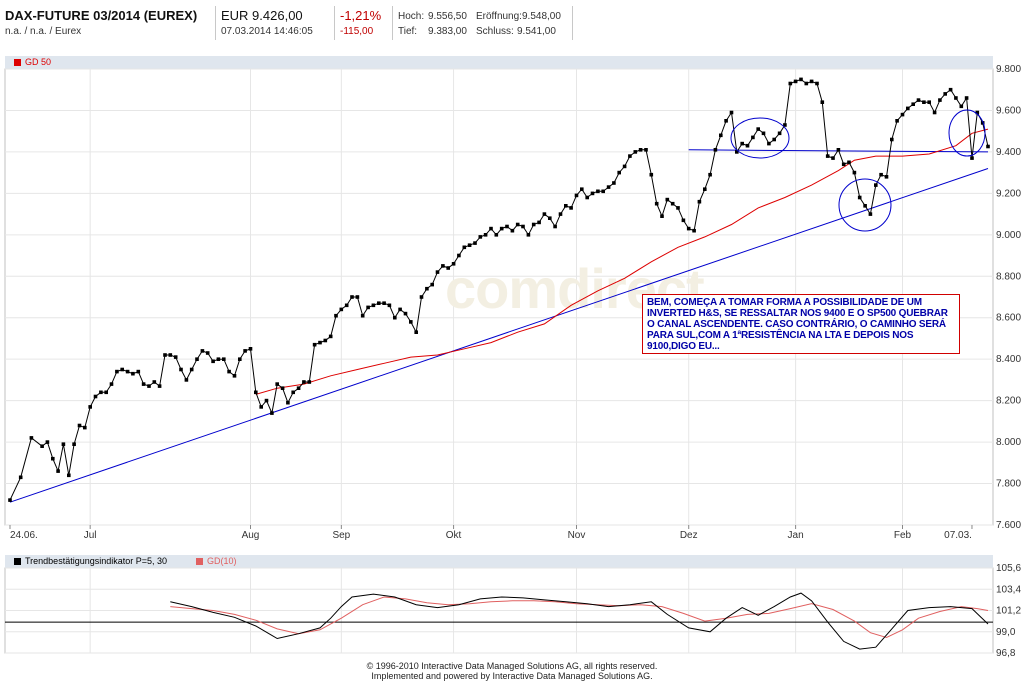  What do you see at coordinates (222, 561) in the screenshot?
I see `gd10-legend-label: GD(10)` at bounding box center [222, 561].